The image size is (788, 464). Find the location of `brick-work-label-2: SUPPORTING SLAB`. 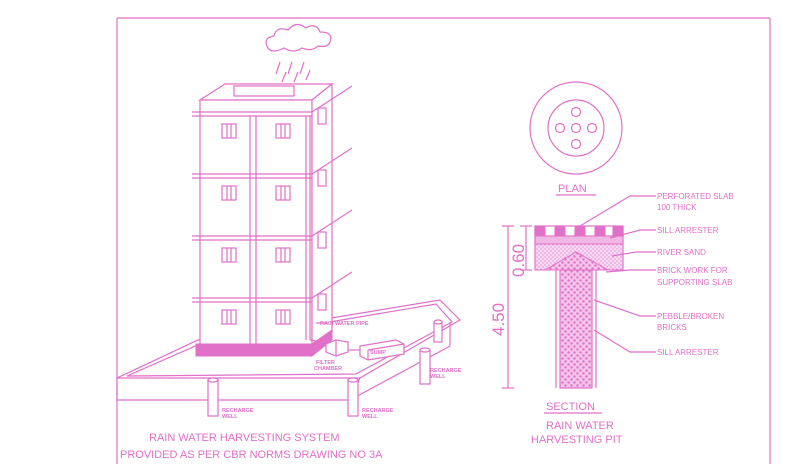

brick-work-label-2: SUPPORTING SLAB is located at coordinates (694, 282).